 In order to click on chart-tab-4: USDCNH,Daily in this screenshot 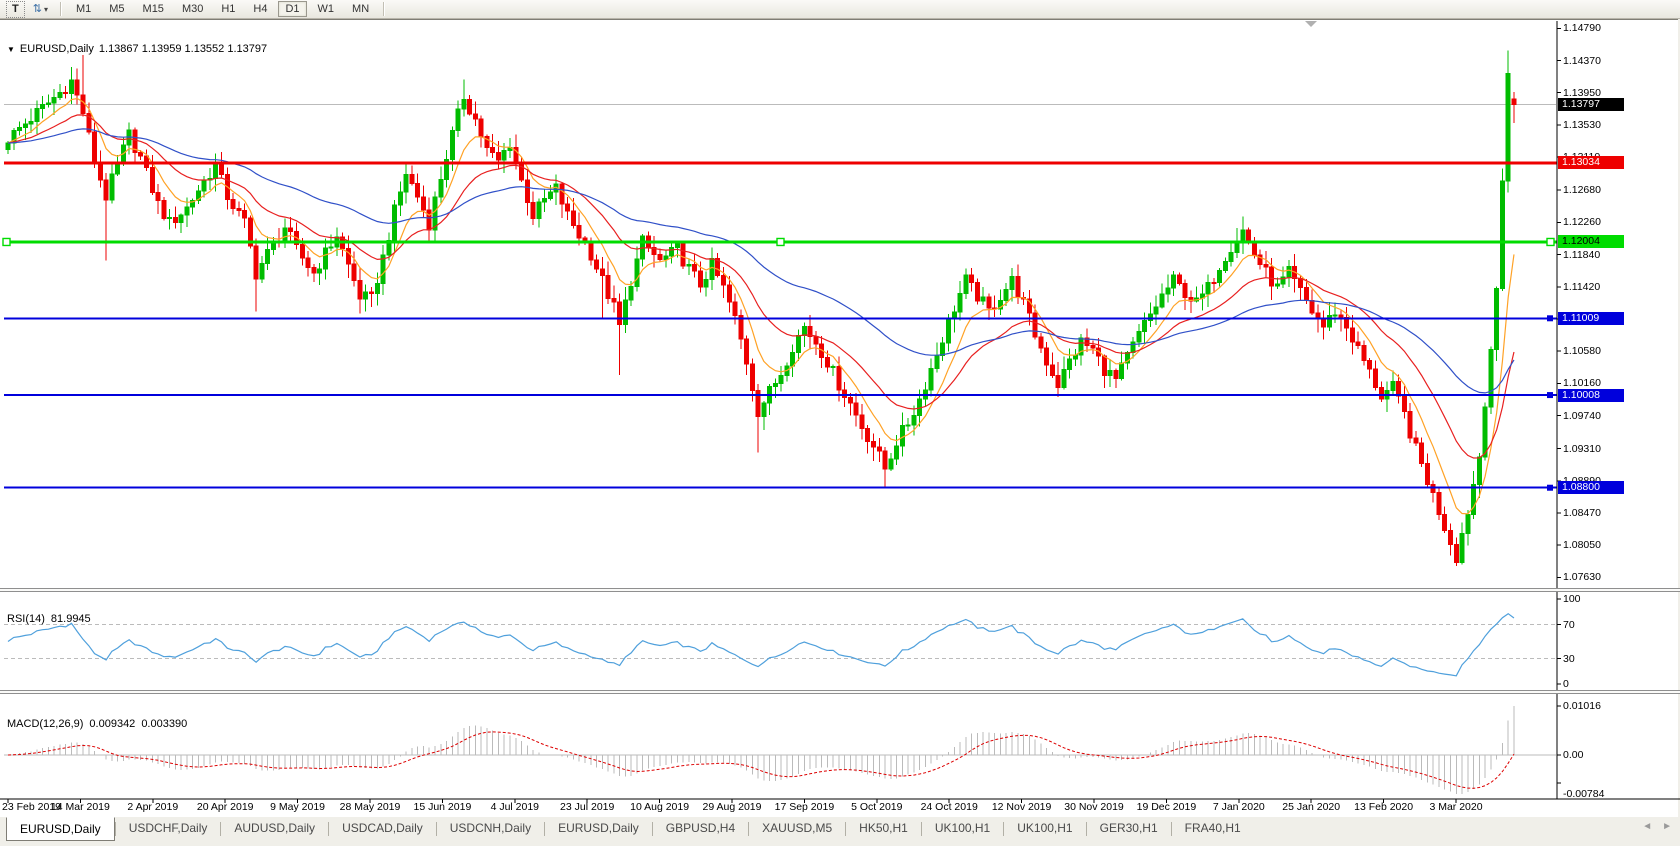, I will do `click(490, 828)`.